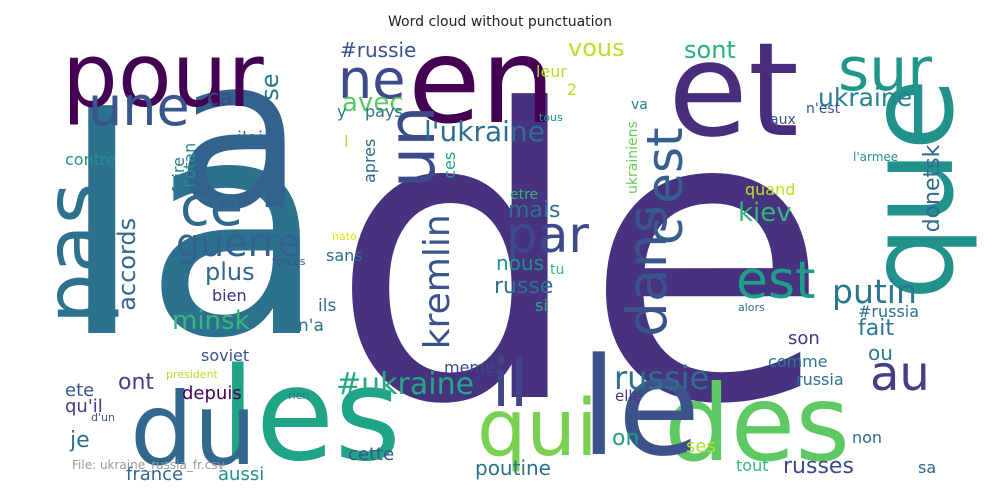  I want to click on cloud-word: y, so click(342, 111).